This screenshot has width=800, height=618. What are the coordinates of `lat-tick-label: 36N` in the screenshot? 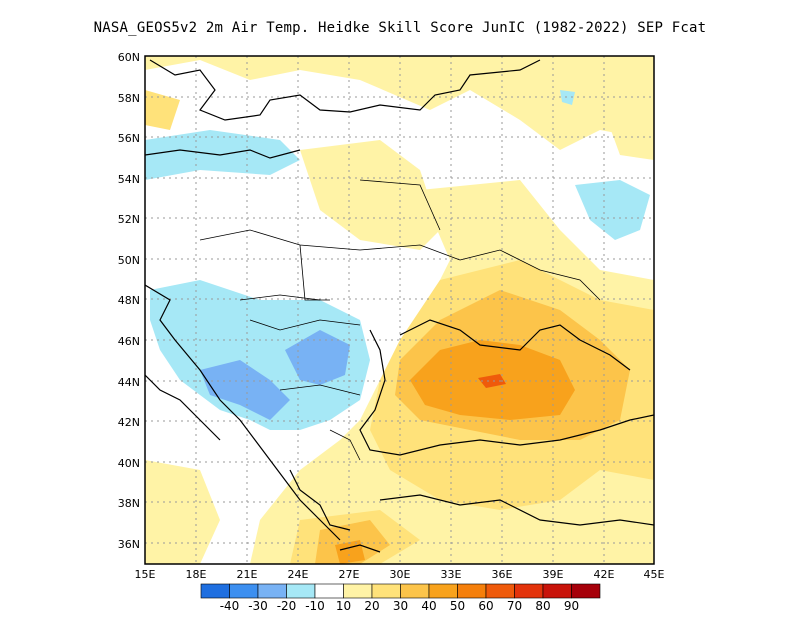 It's located at (129, 544).